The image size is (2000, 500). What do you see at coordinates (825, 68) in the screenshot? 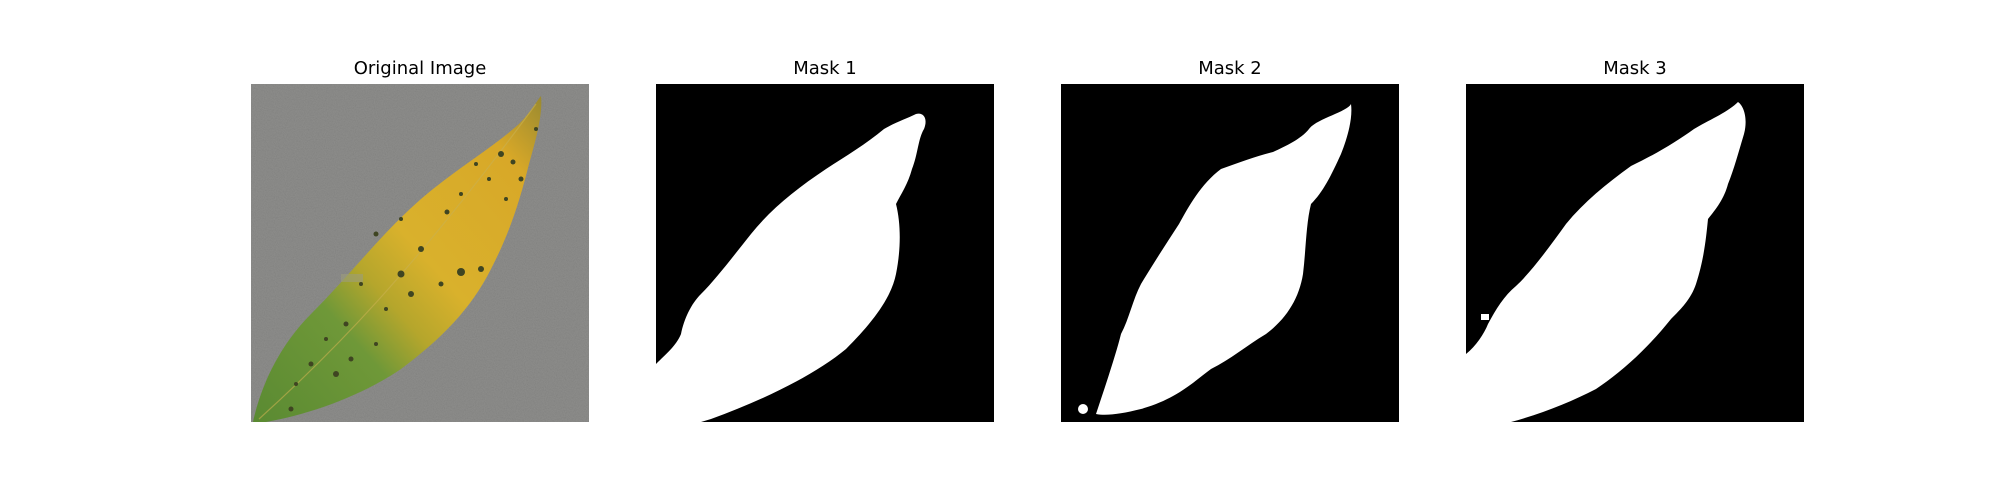
I see `panel-title-mask-1: Mask 1` at bounding box center [825, 68].